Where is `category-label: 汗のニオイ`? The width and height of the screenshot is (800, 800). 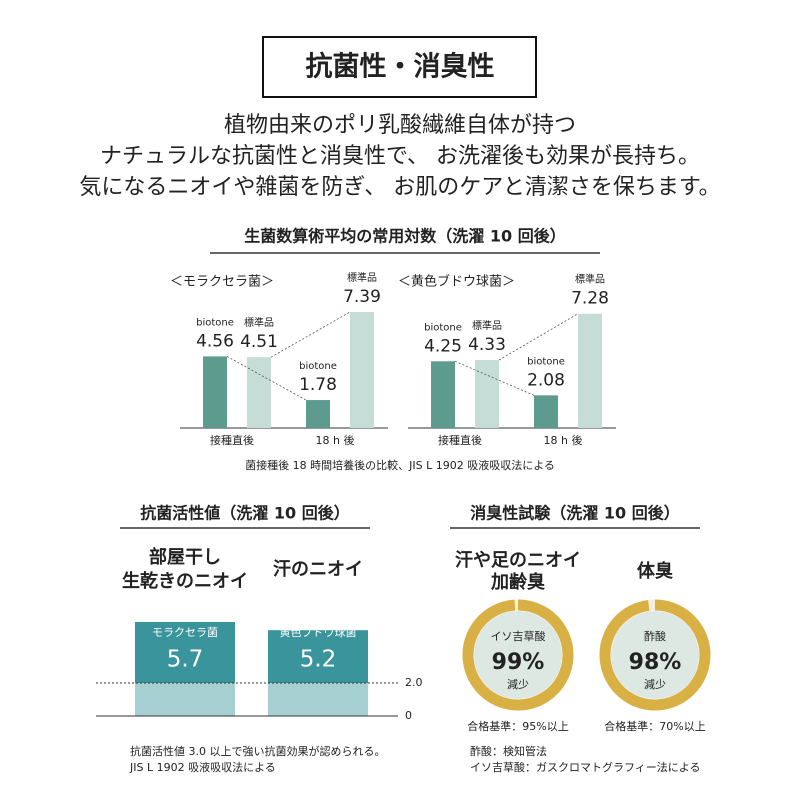 category-label: 汗のニオイ is located at coordinates (318, 569).